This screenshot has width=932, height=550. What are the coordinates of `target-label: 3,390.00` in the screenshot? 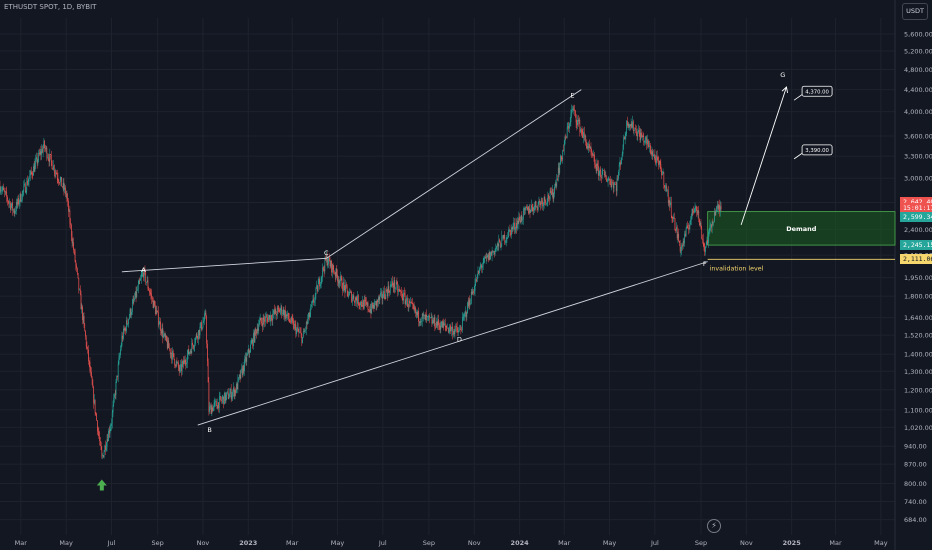 It's located at (817, 151).